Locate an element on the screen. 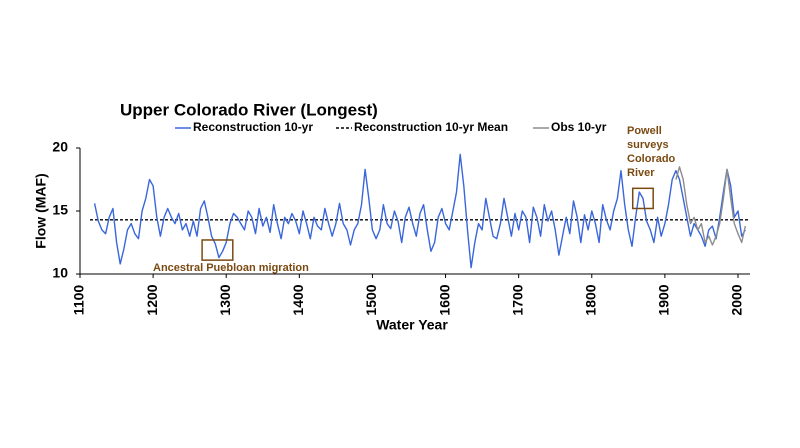 The width and height of the screenshot is (800, 448). x-tick-label: 1900 is located at coordinates (664, 299).